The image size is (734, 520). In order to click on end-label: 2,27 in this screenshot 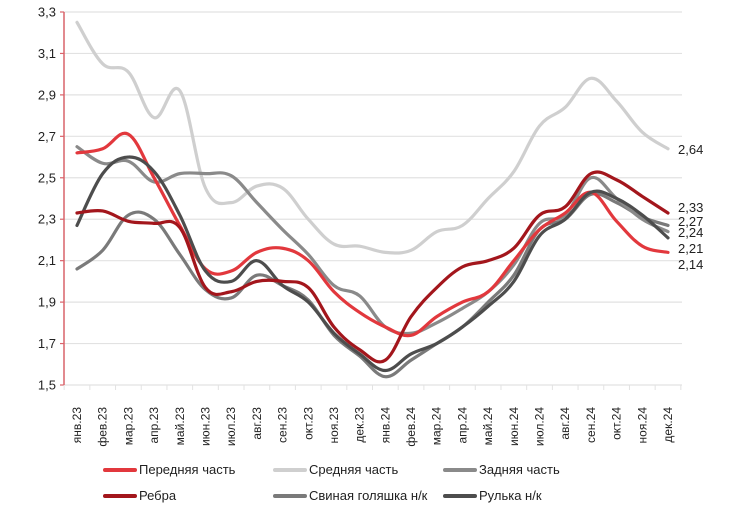, I will do `click(690, 221)`.